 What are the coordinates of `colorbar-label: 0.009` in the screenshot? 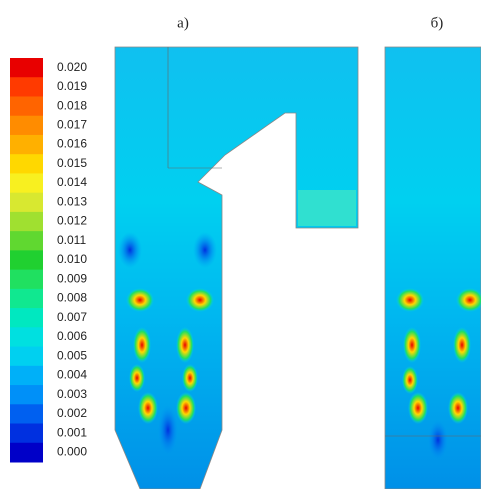 It's located at (72, 278).